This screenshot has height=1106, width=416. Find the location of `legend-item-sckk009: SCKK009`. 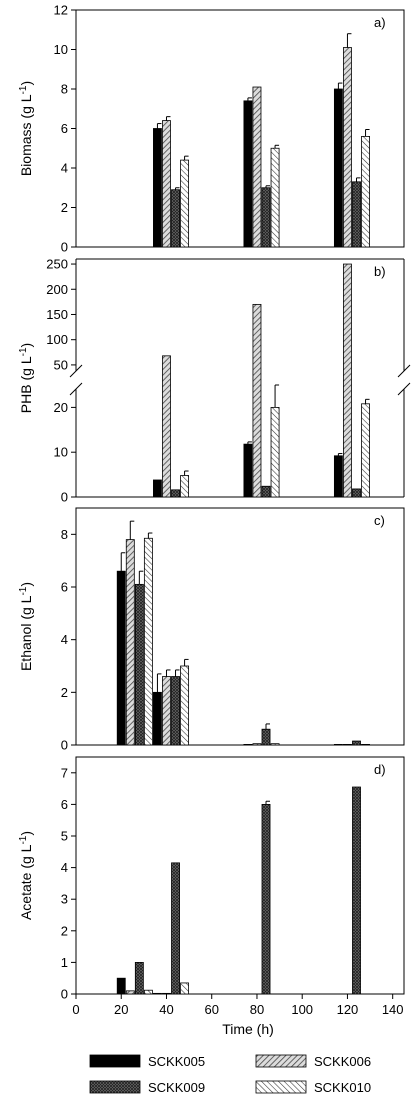

legend-item-sckk009: SCKK009 is located at coordinates (147, 1087).